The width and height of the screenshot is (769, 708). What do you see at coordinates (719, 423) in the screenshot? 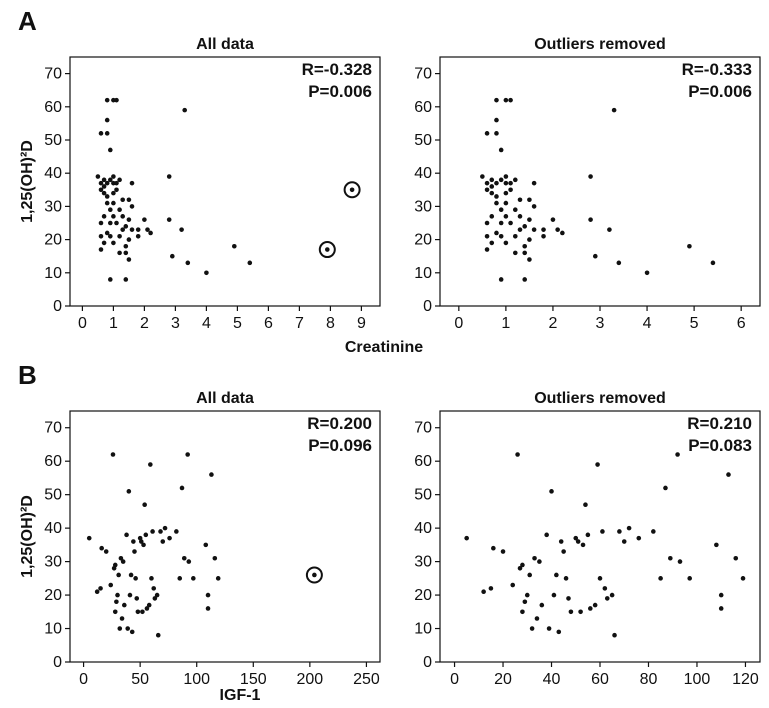
I see `correlation-r-label: R=0.210` at bounding box center [719, 423].